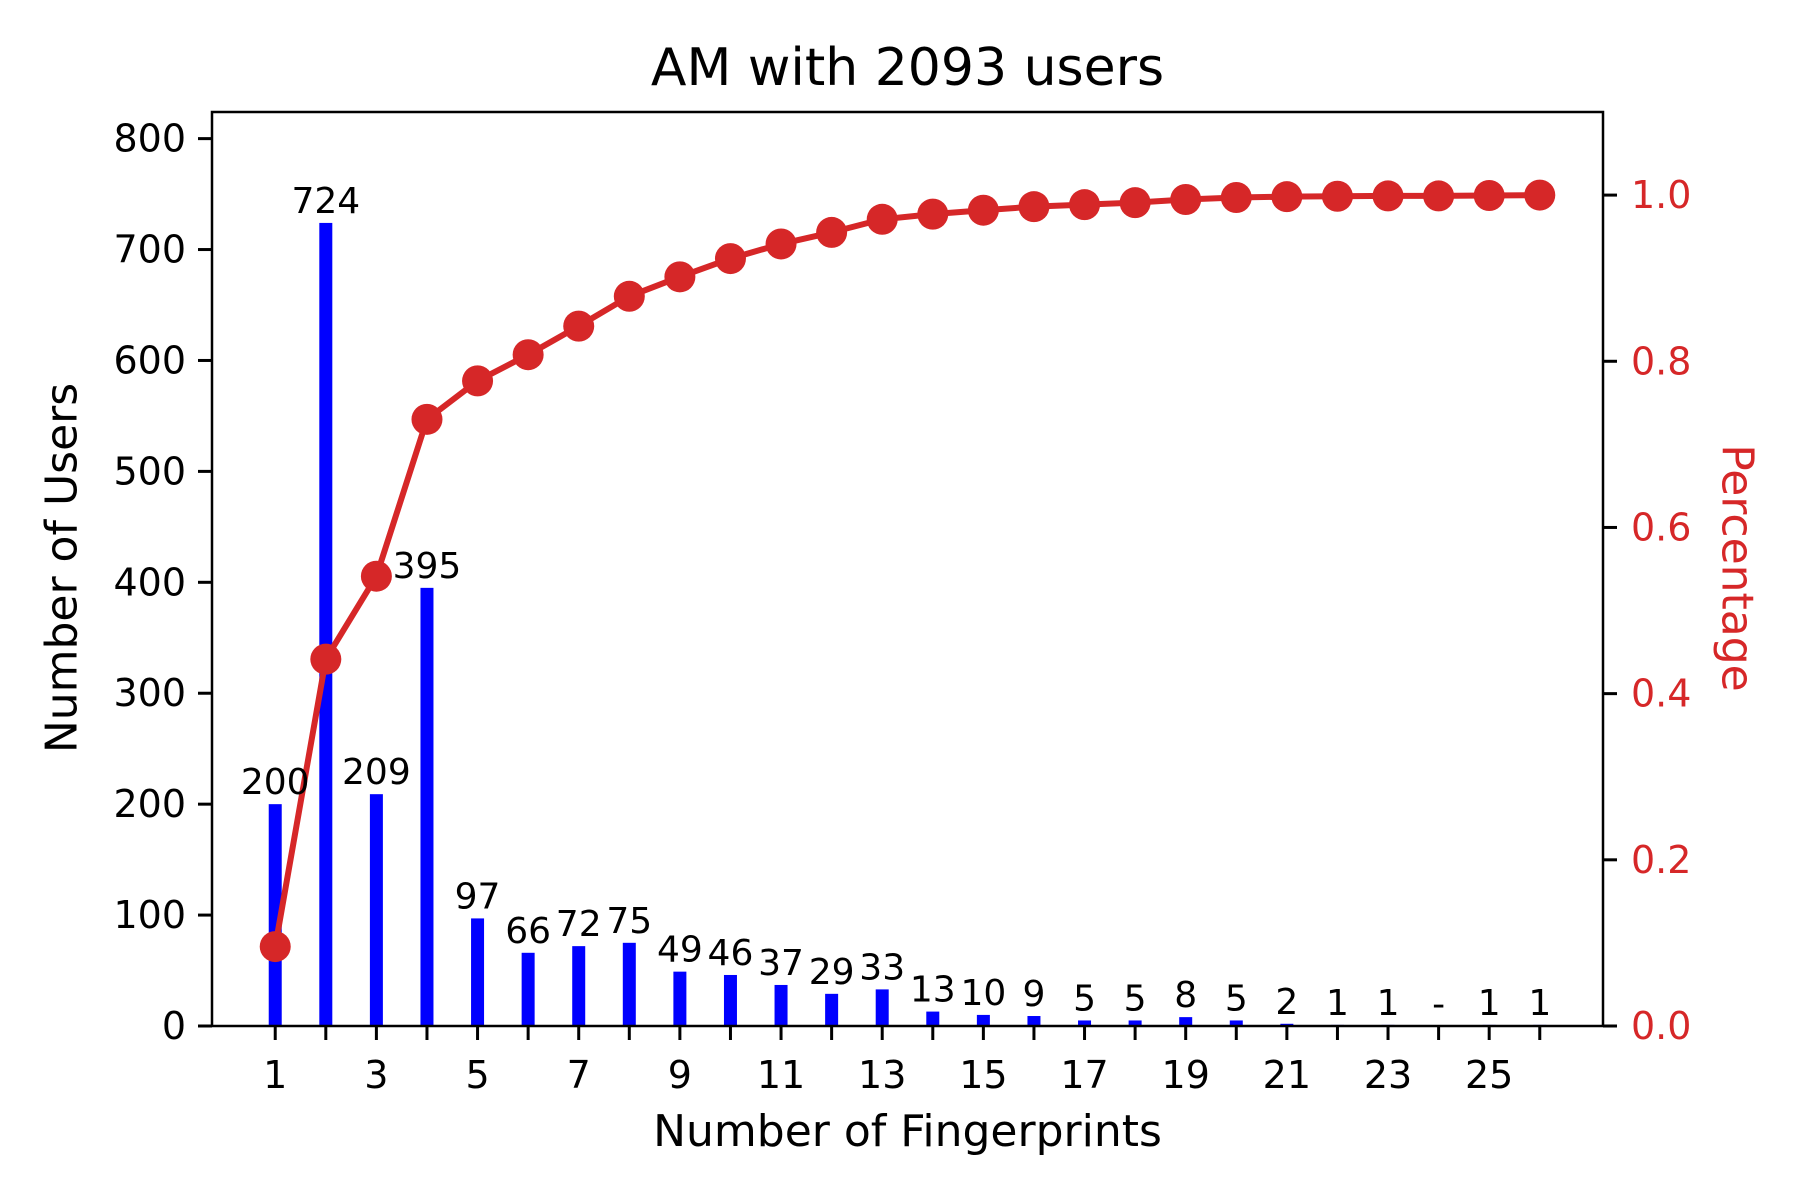  Describe the element at coordinates (907, 1131) in the screenshot. I see `x-axis-label: Number of Fingerprints` at that location.